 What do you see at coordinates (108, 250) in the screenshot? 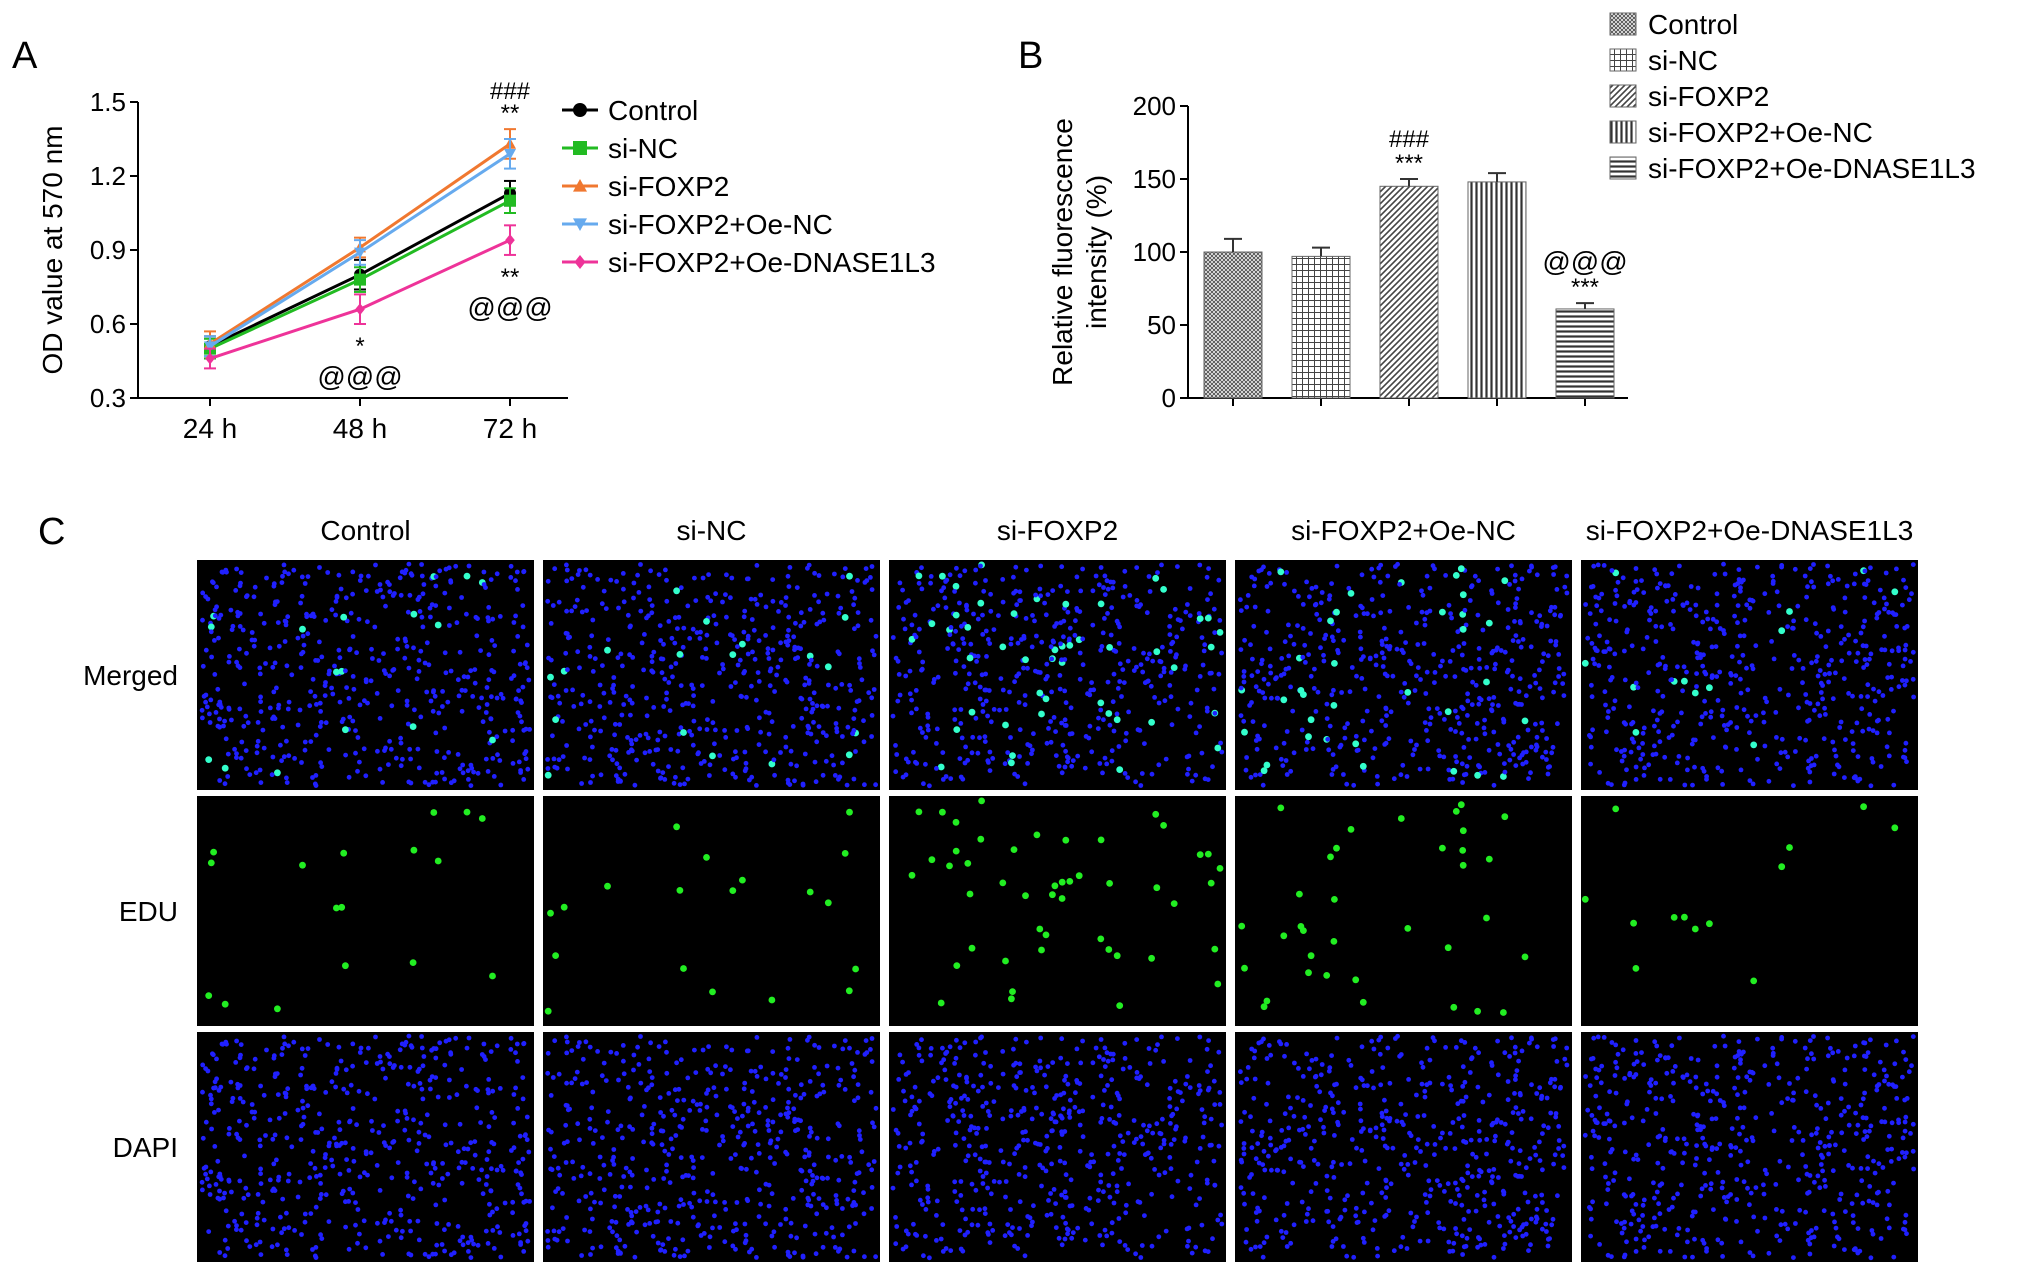
I see `a-y-tick-label: 0.9` at bounding box center [108, 250].